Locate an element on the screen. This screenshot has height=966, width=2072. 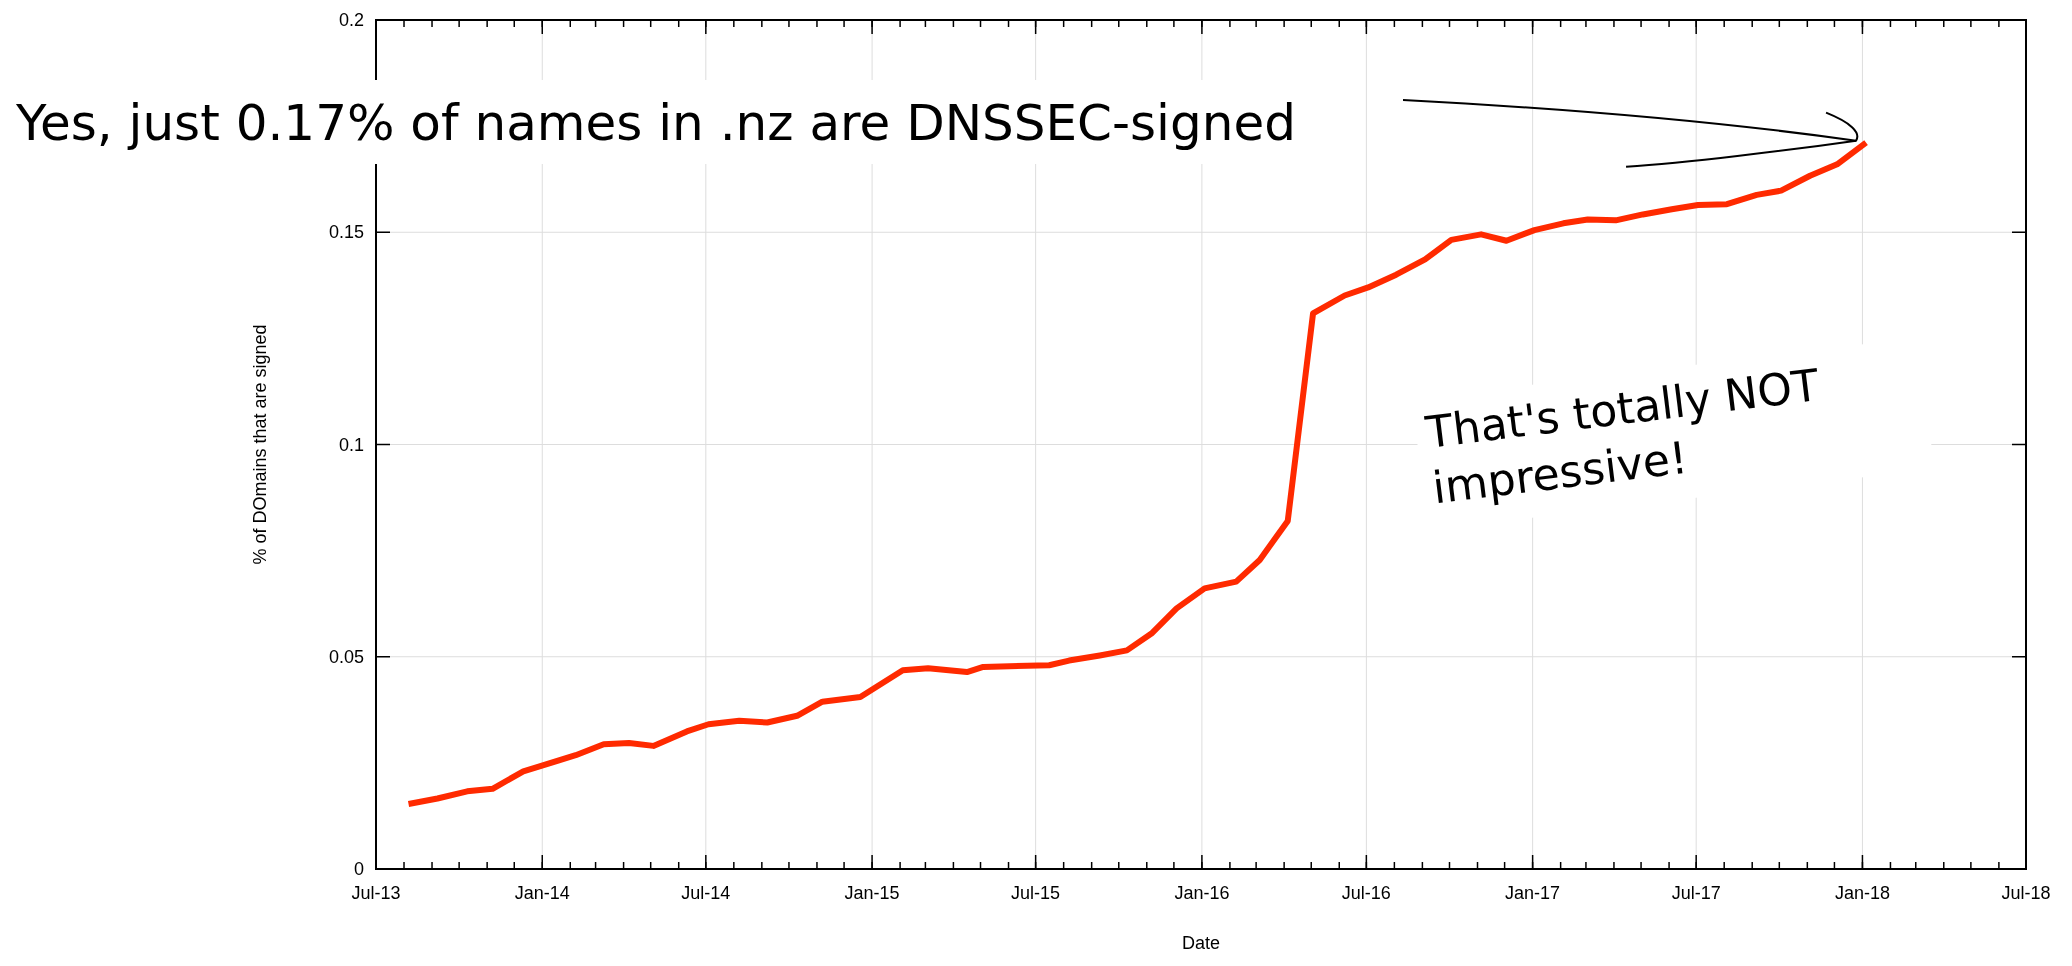
x-tick-label: Jan-17 is located at coordinates (1533, 893).